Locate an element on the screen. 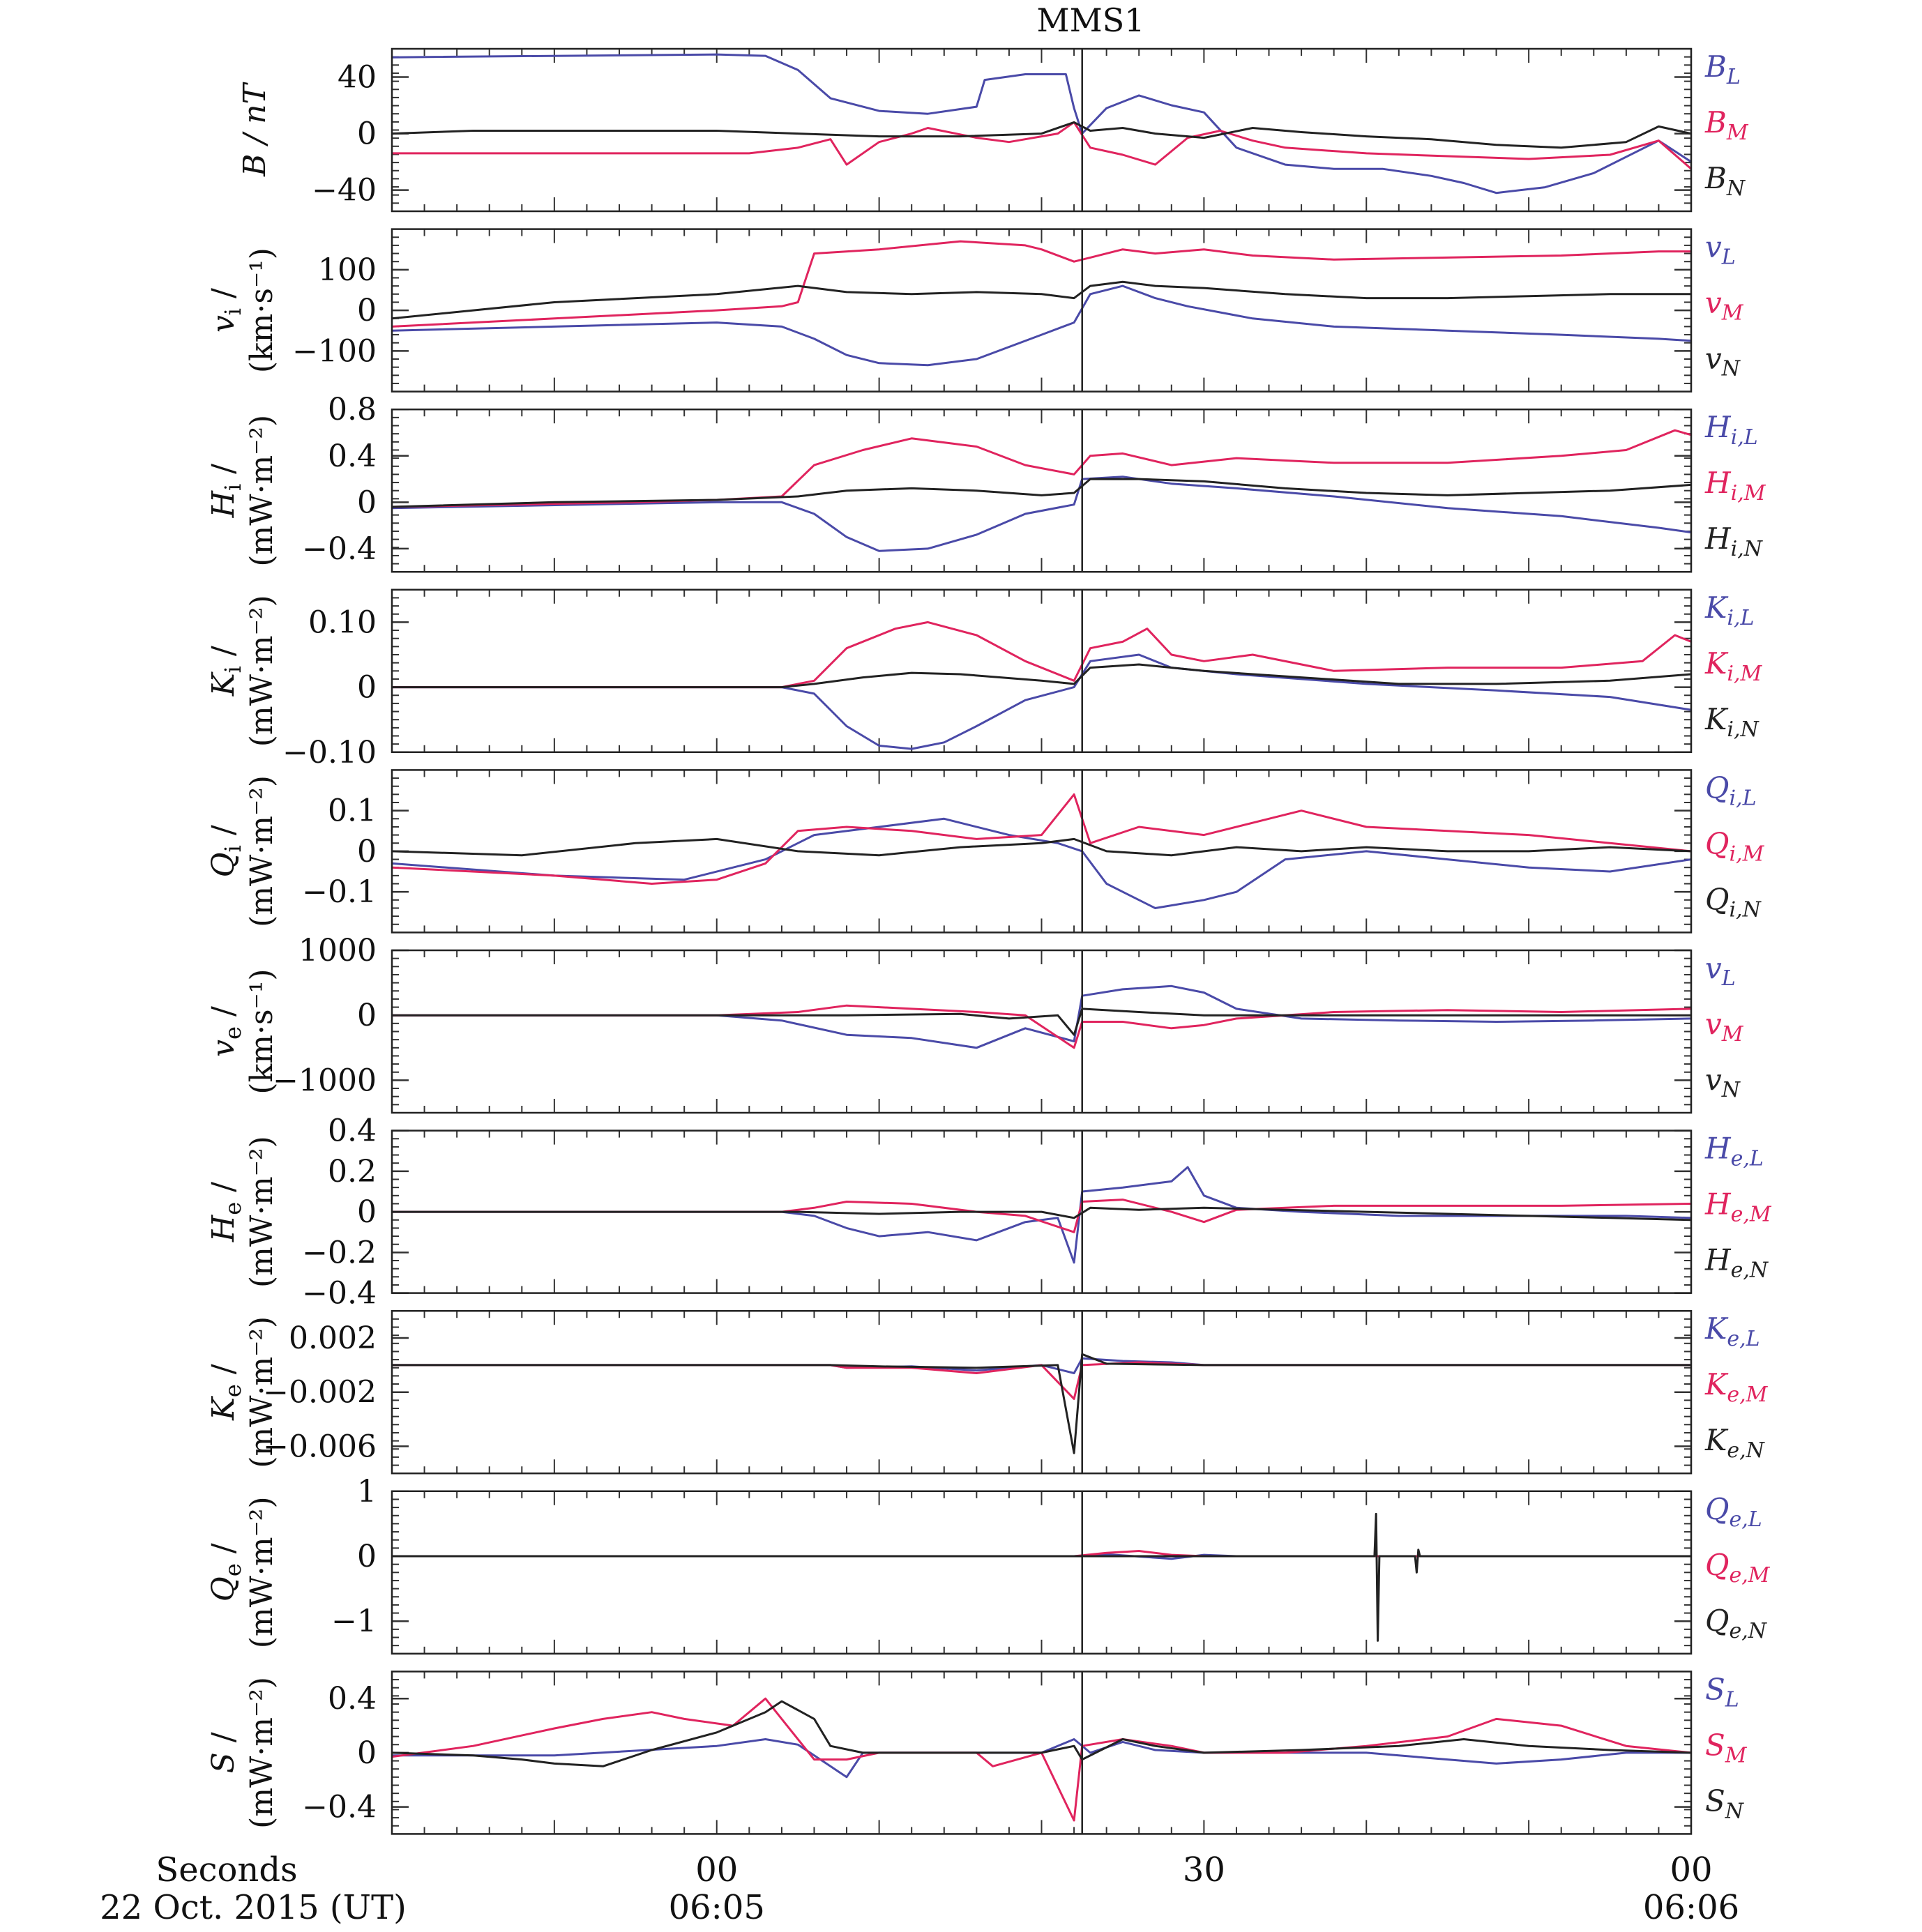 Image resolution: width=1922 pixels, height=1932 pixels. legend-entry-M: BM is located at coordinates (1726, 125).